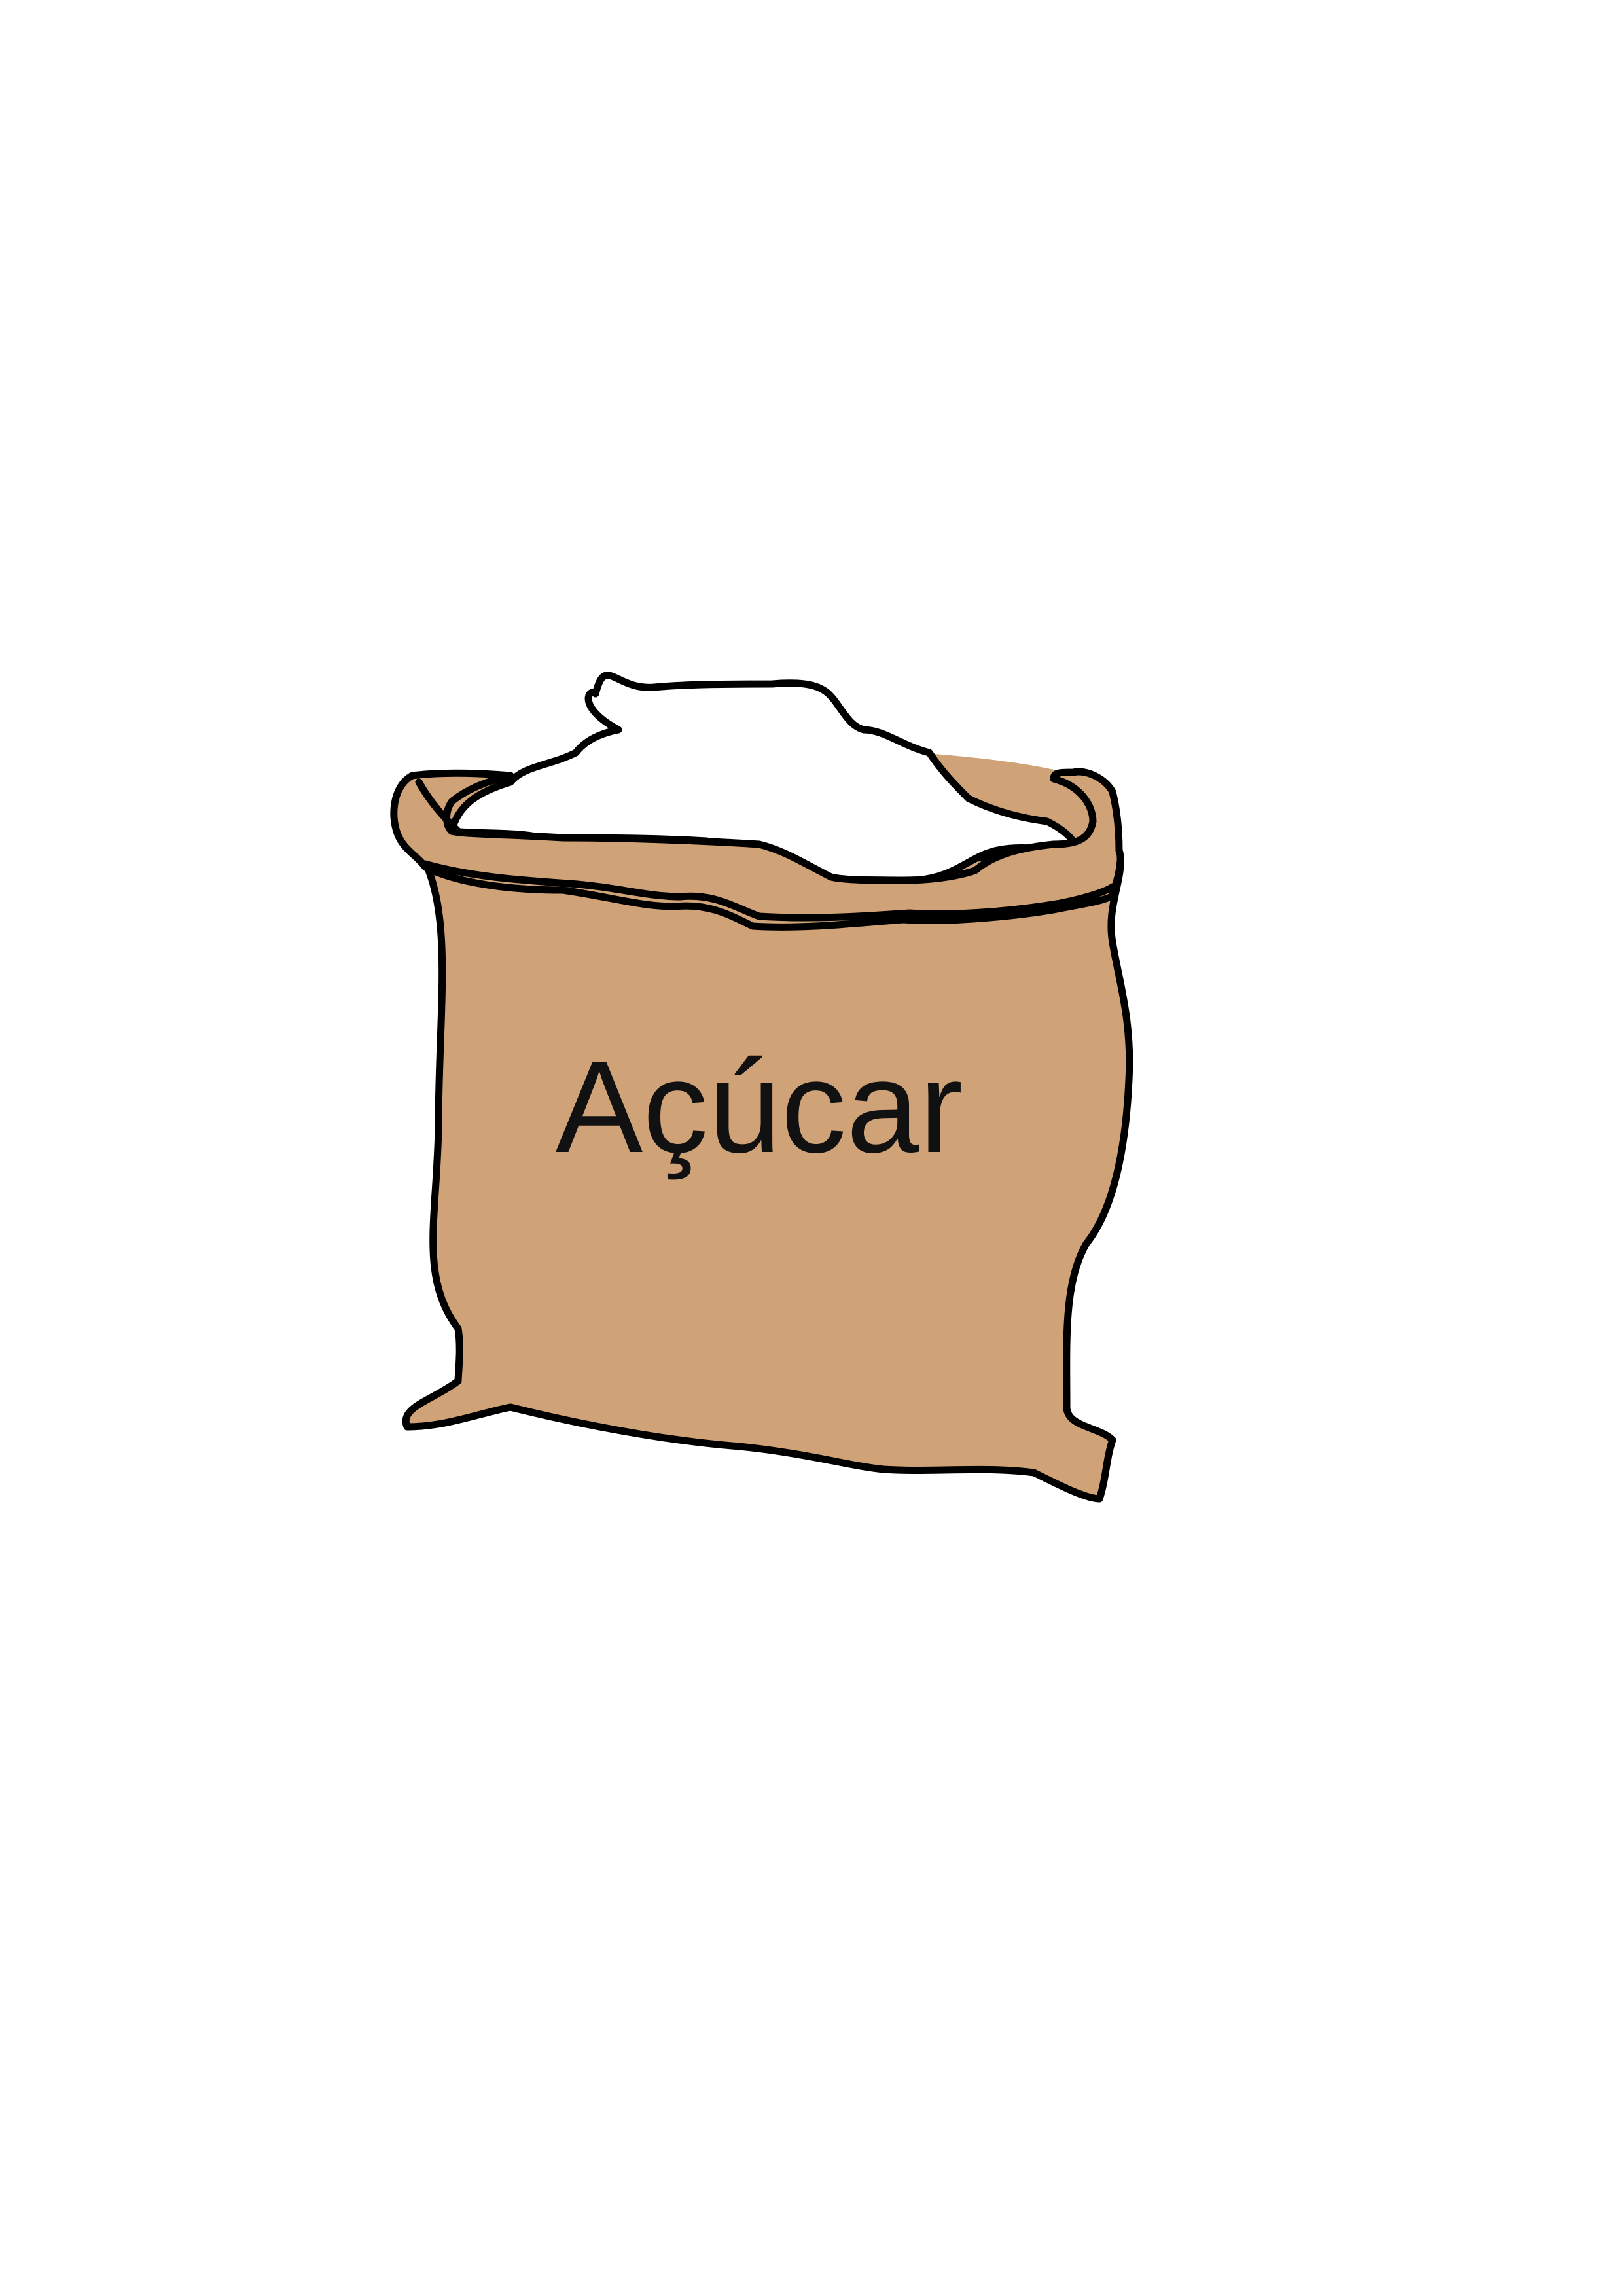 This screenshot has height=2296, width=1623. Describe the element at coordinates (759, 1107) in the screenshot. I see `sack-label: Açúcar` at that location.